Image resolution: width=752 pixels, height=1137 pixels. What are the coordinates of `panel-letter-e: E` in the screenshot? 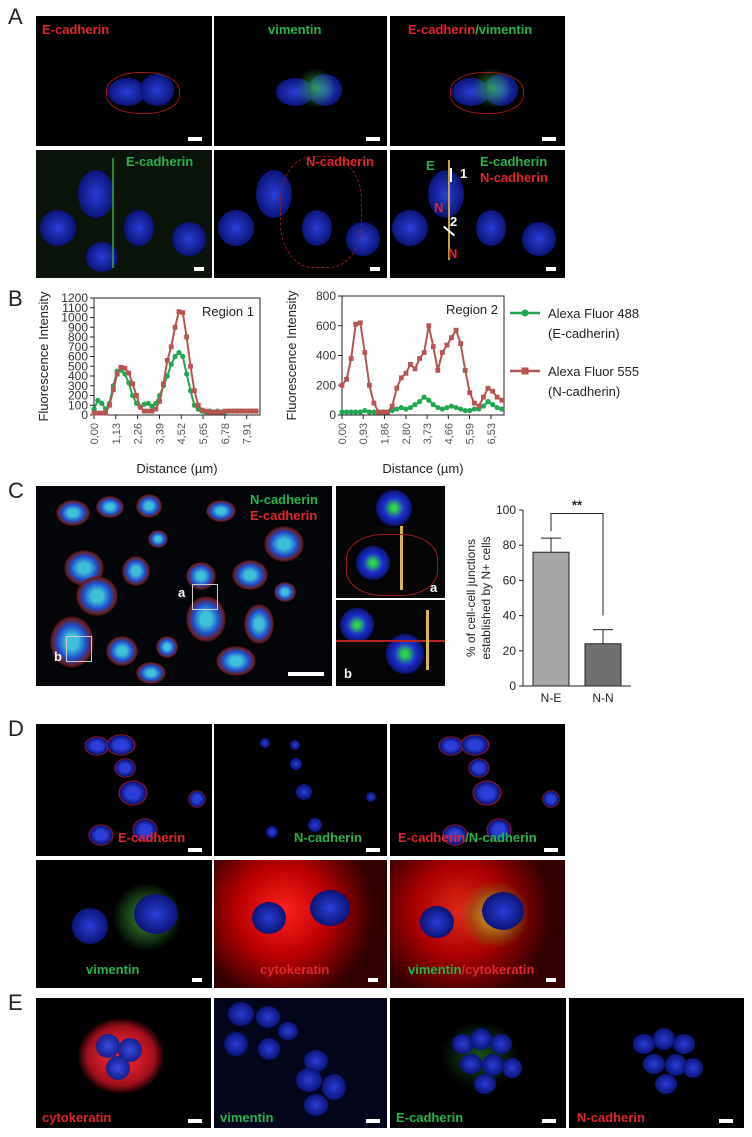 It's located at (15, 1002).